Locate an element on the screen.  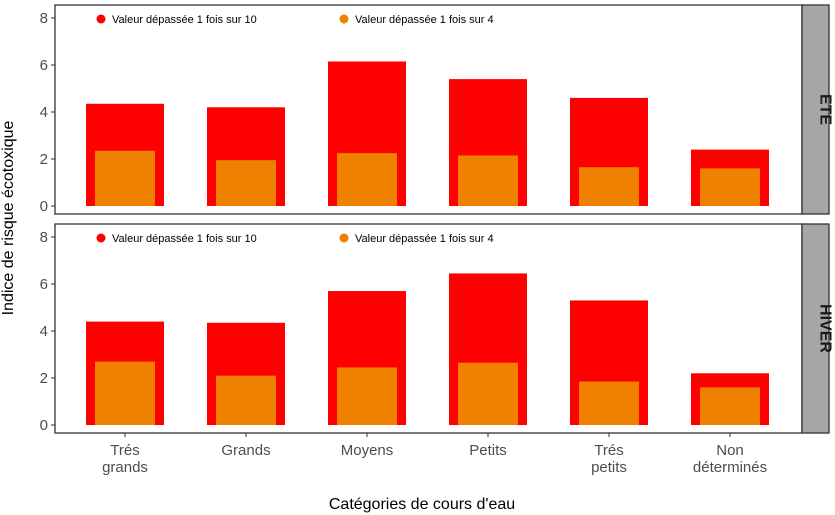
x-category-label: Petits is located at coordinates (488, 450).